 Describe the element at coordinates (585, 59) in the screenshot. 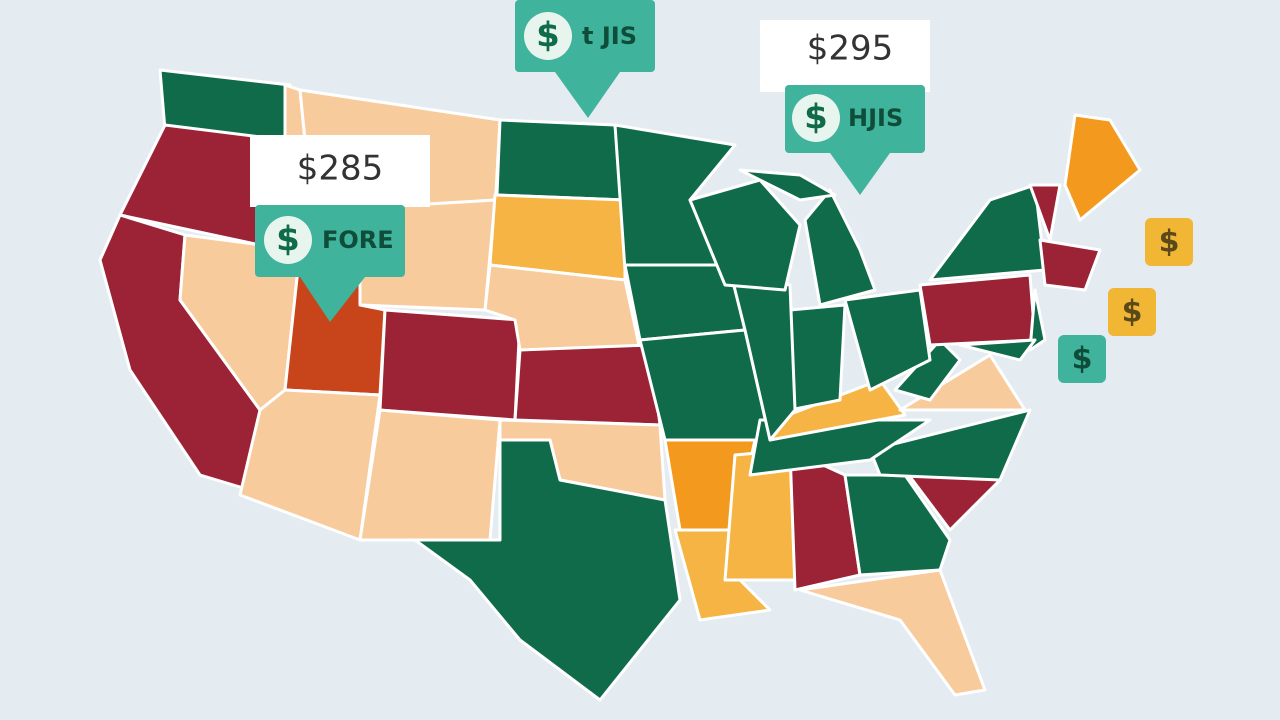

I see `callout-top: $ t JIS` at that location.